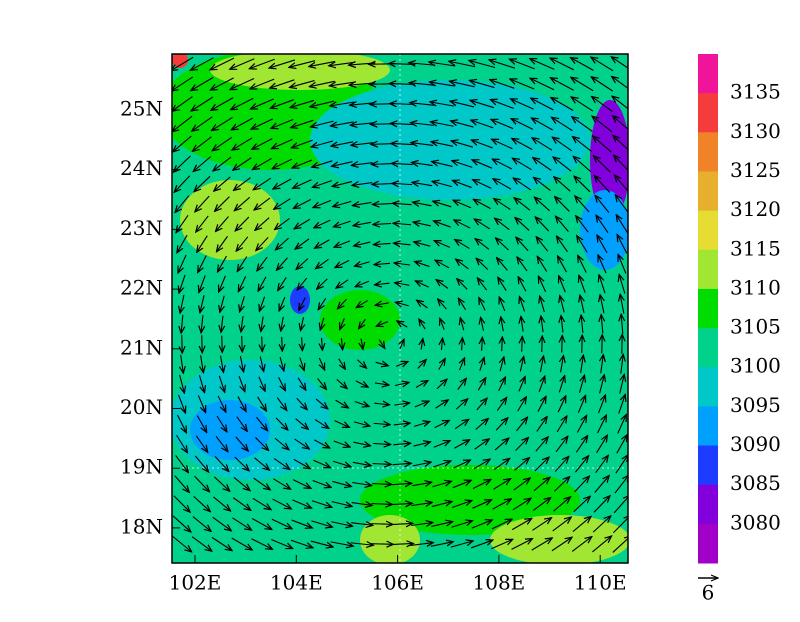  I want to click on reference-label: 6, so click(708, 593).